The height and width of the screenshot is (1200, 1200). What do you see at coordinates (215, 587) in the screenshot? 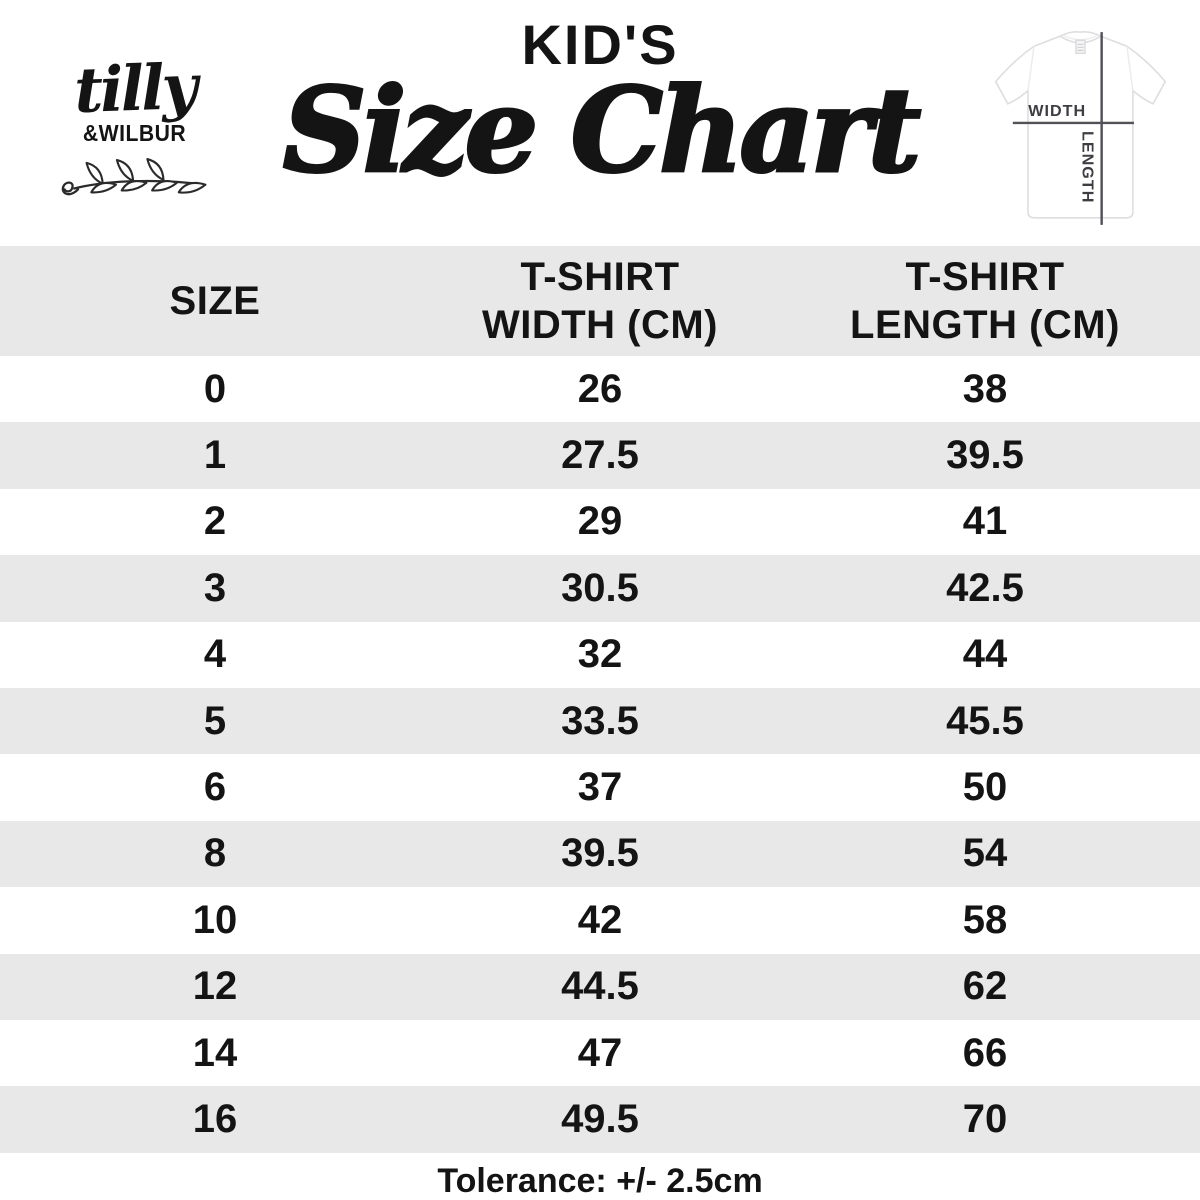
I see `cell-size: 3` at bounding box center [215, 587].